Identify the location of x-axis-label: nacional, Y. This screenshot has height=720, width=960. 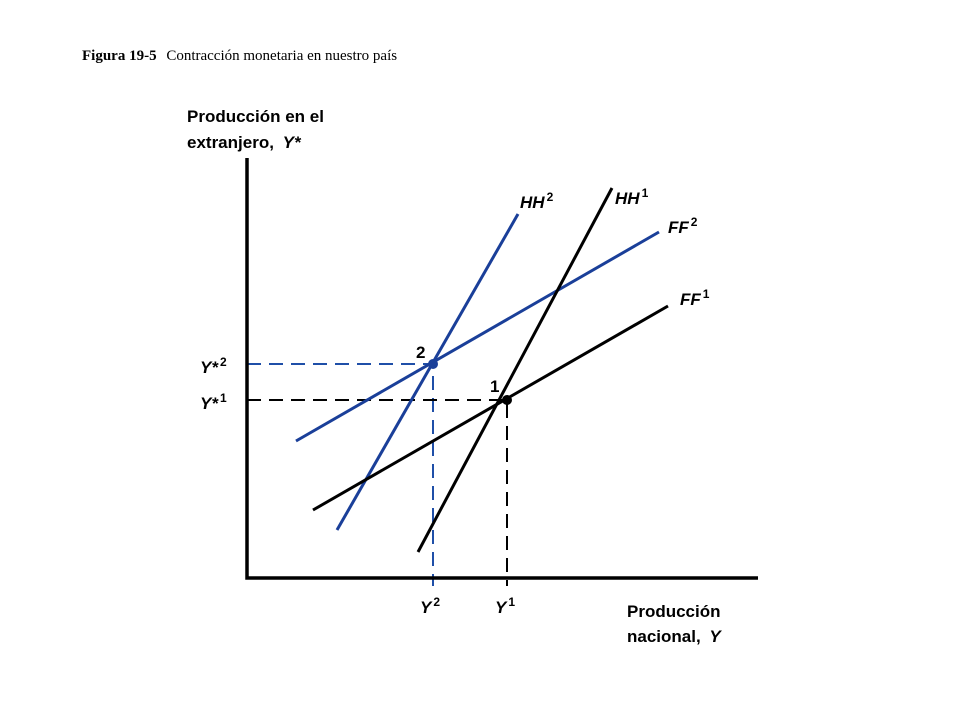
(674, 636).